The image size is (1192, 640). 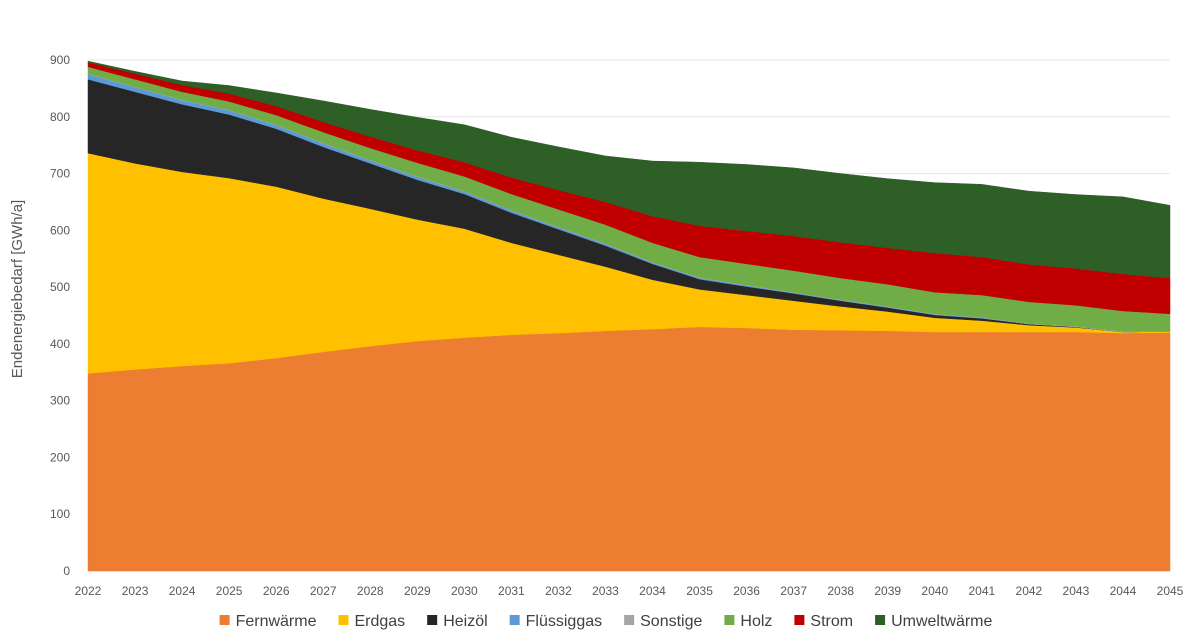 I want to click on legend-swatch-sonstige, so click(x=629, y=620).